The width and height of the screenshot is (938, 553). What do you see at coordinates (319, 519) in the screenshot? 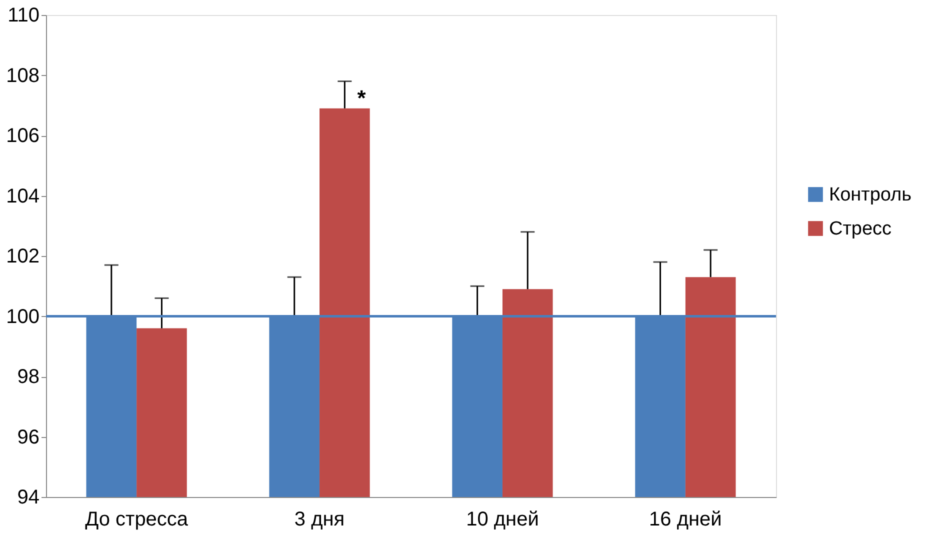
I see `x-tick-label: 3 дня` at bounding box center [319, 519].